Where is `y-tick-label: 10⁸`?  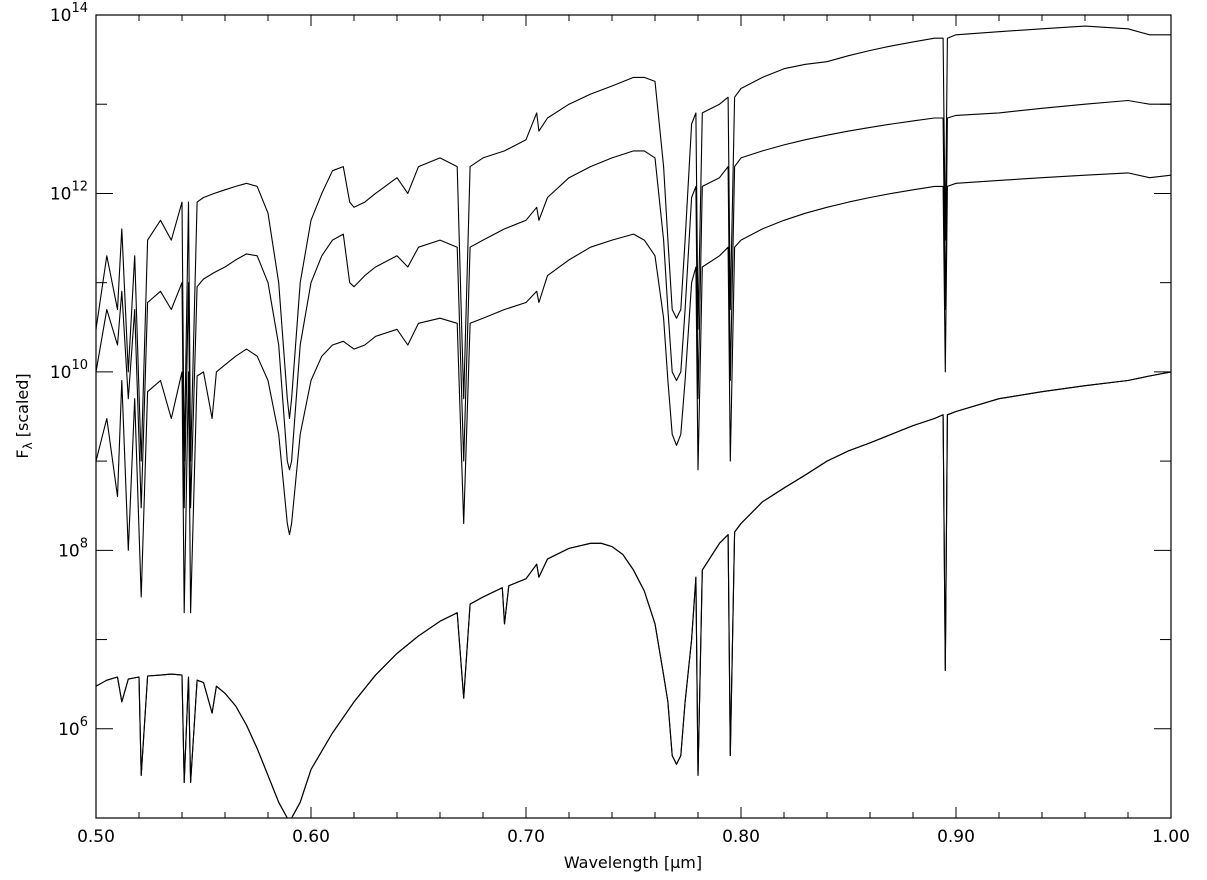 y-tick-label: 10⁸ is located at coordinates (73, 548).